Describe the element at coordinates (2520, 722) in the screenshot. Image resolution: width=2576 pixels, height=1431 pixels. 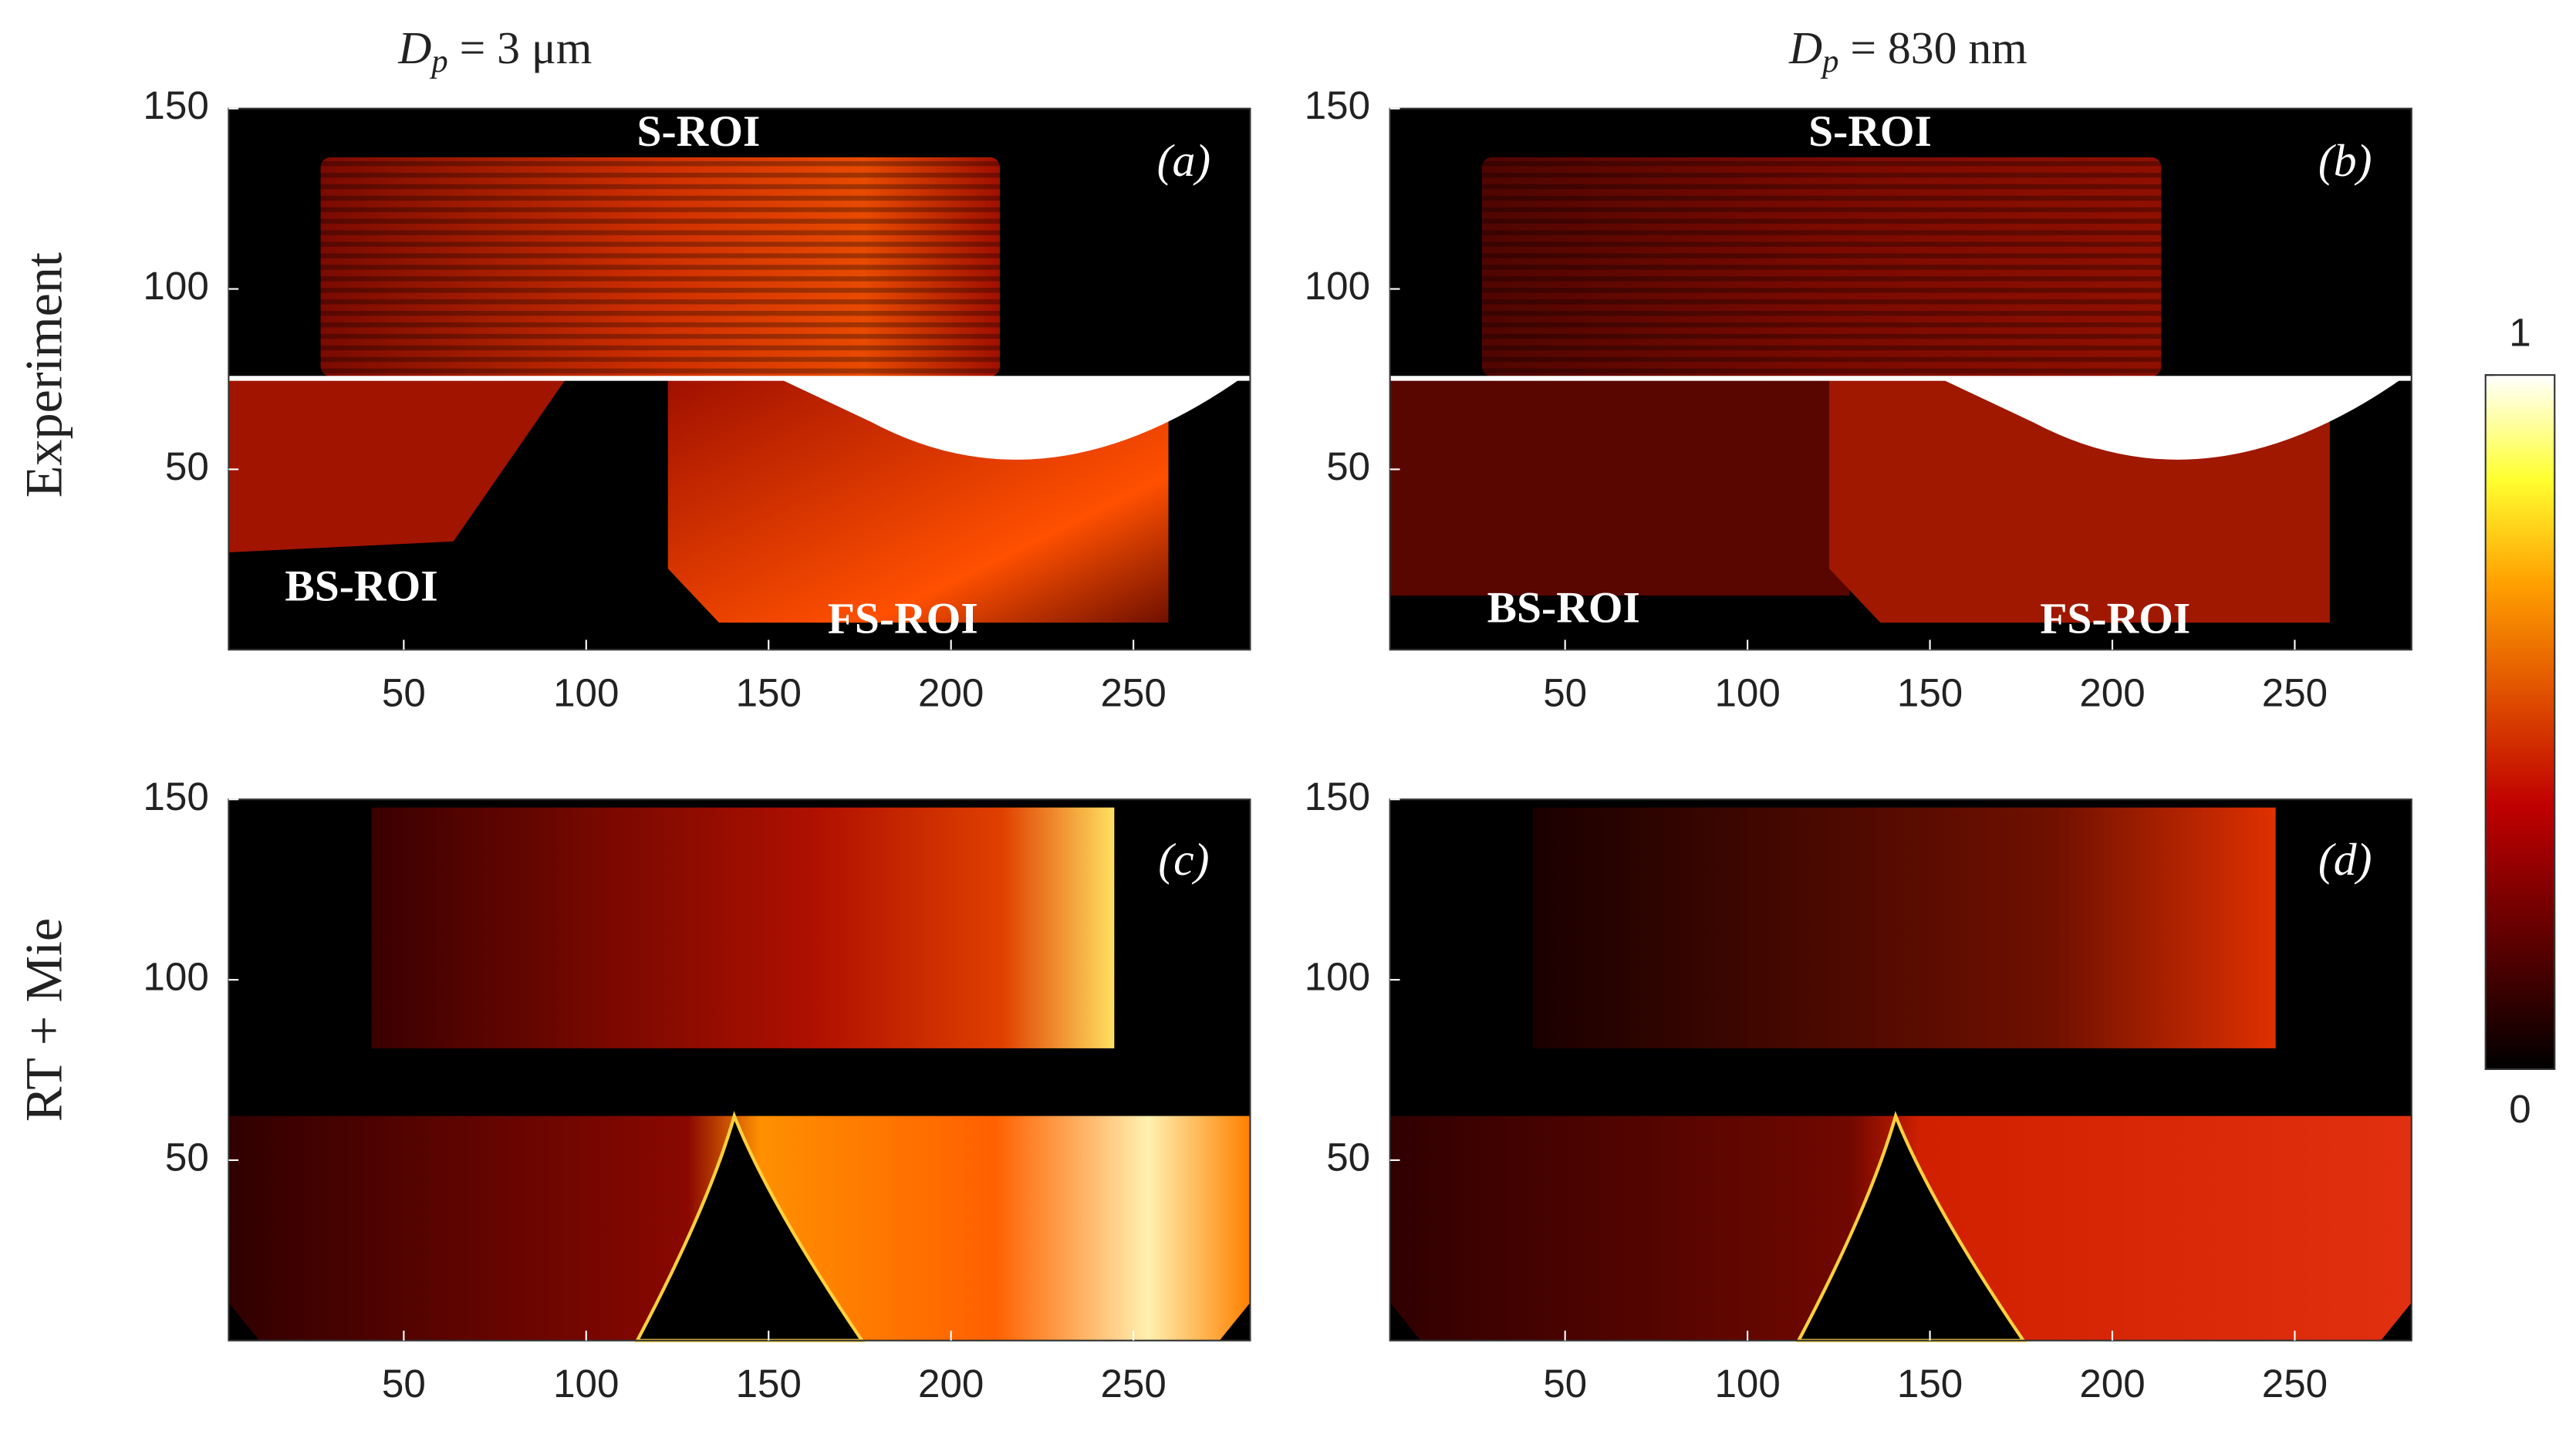
I see `colorbar` at that location.